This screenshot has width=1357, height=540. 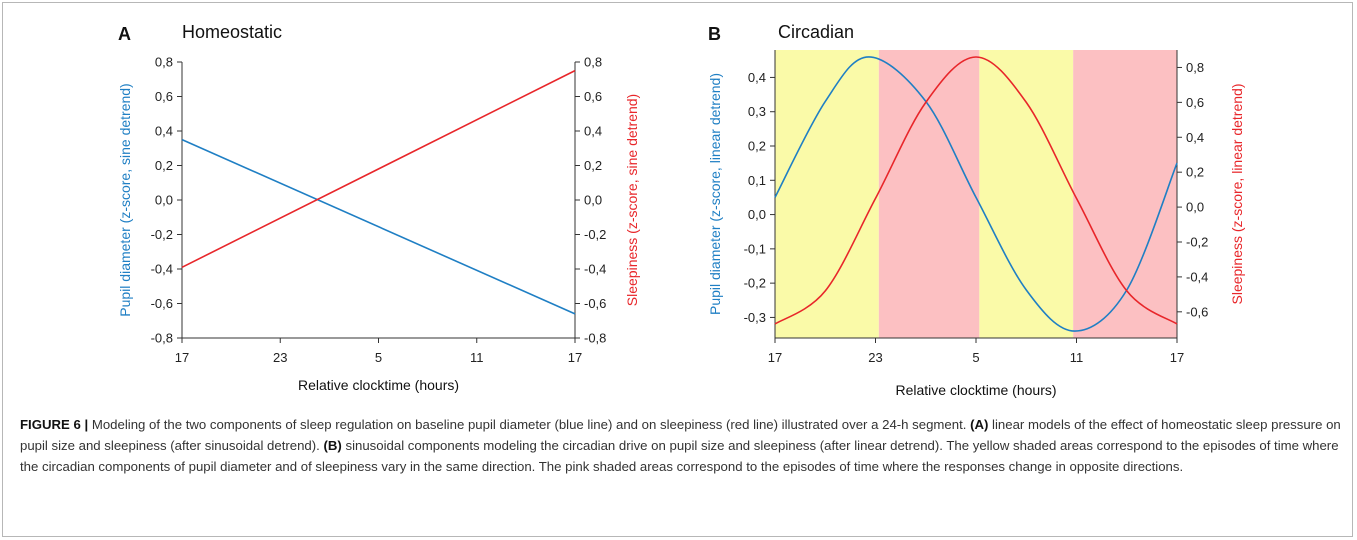 I want to click on caption-figure-label: FIGURE 6 |, so click(x=54, y=424).